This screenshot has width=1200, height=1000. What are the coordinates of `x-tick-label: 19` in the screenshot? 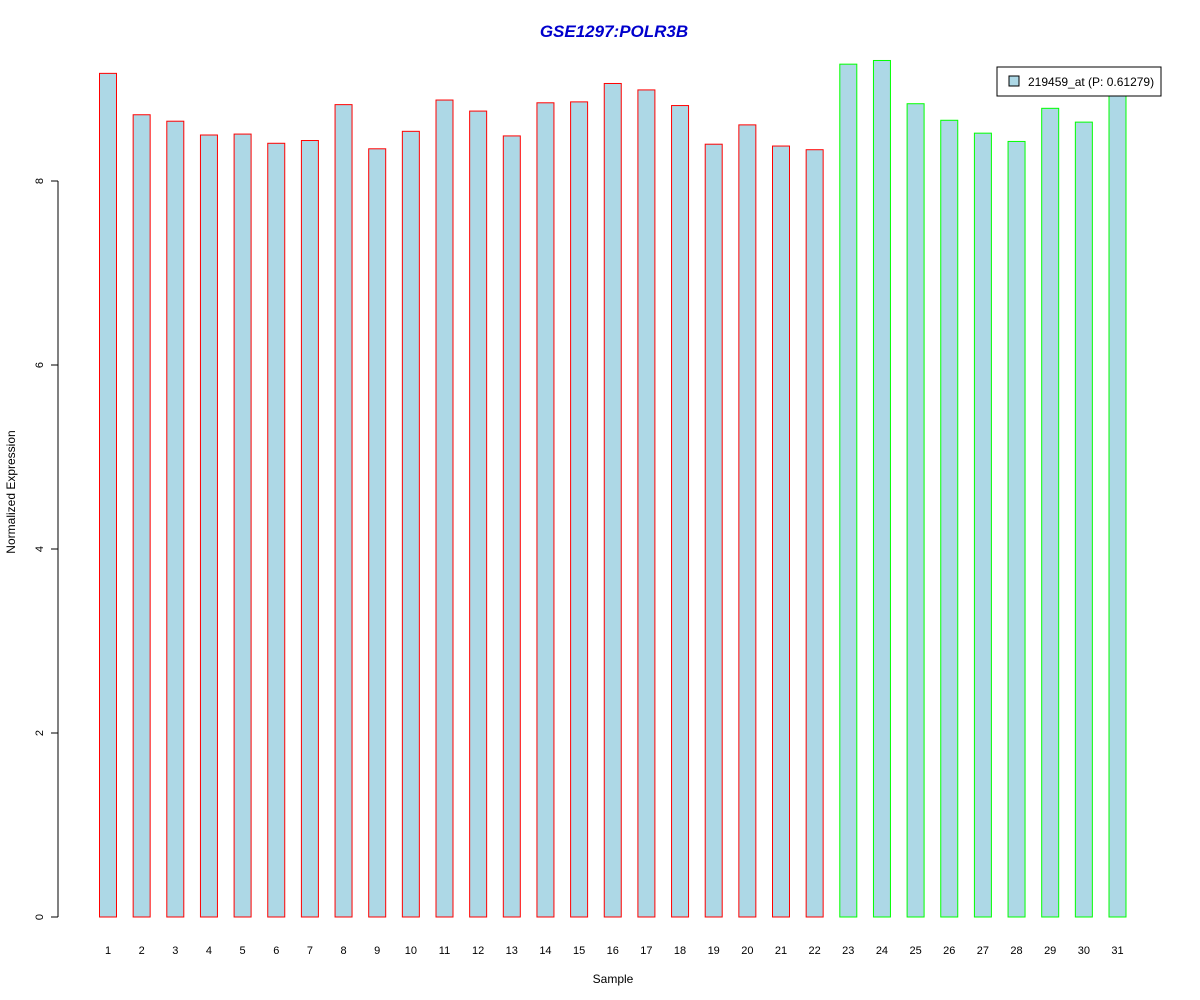 It's located at (714, 951).